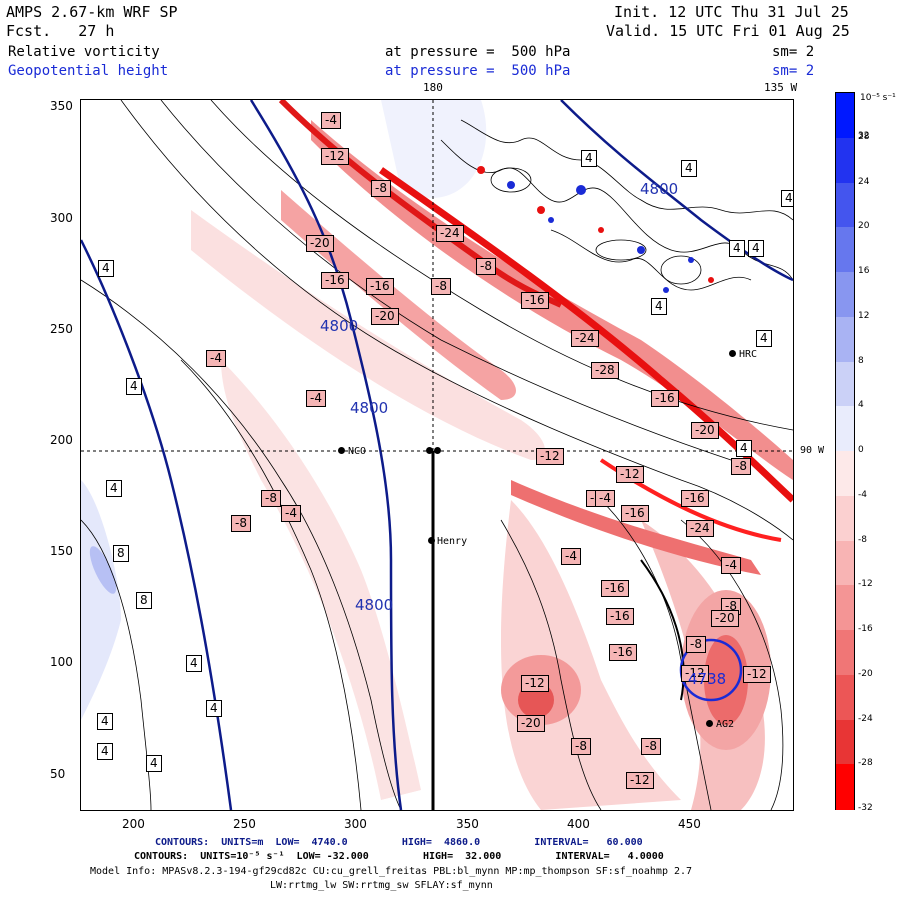 This screenshot has height=900, width=900. What do you see at coordinates (865, 629) in the screenshot?
I see `colorbar-label: -16` at bounding box center [865, 629].